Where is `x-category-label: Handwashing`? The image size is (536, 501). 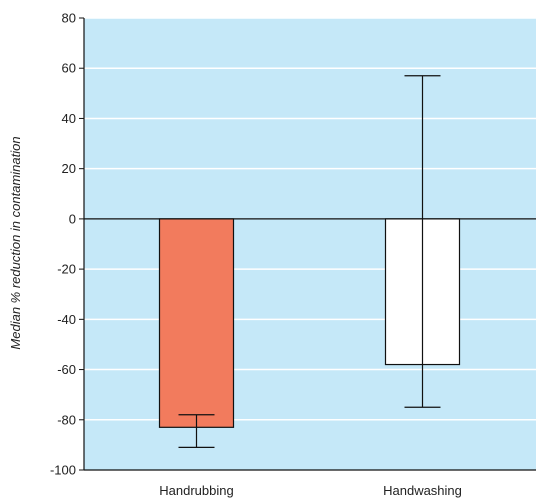 x-category-label: Handwashing is located at coordinates (422, 490).